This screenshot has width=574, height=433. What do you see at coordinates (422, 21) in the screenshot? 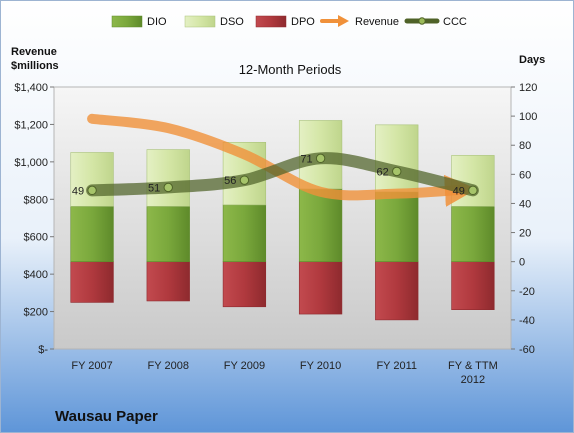
I see `legend-swatch-ccc` at bounding box center [422, 21].